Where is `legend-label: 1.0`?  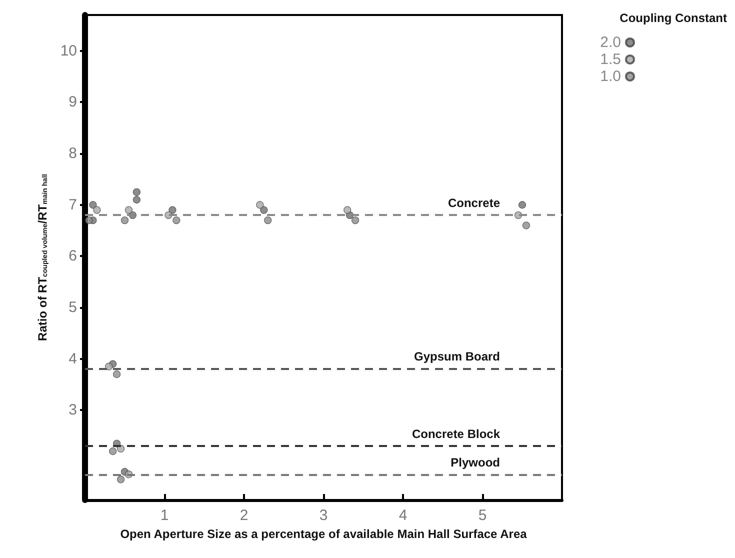
legend-label: 1.0 is located at coordinates (610, 76).